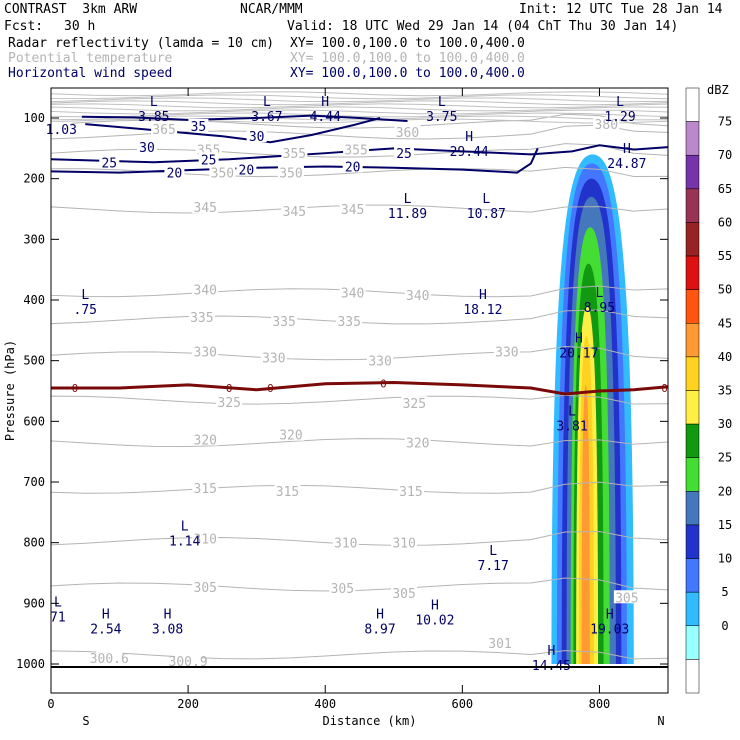 This screenshot has height=740, width=740. What do you see at coordinates (592, 409) in the screenshot?
I see `reflectivity-layer` at bounding box center [592, 409].